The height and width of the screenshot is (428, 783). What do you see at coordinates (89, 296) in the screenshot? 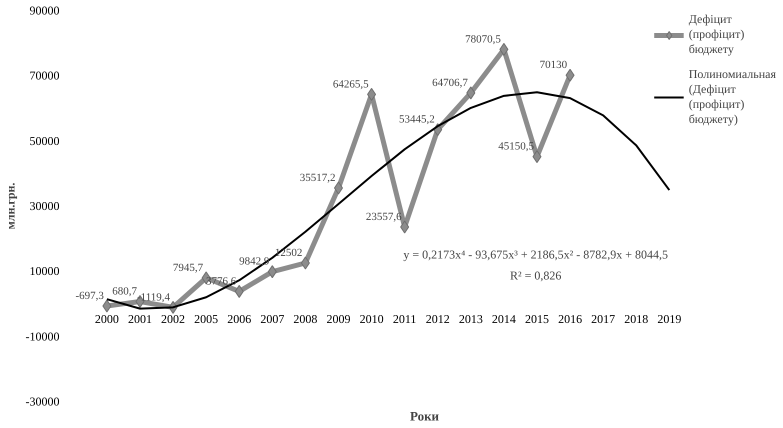
I see `data-label: -697,3` at bounding box center [89, 296].